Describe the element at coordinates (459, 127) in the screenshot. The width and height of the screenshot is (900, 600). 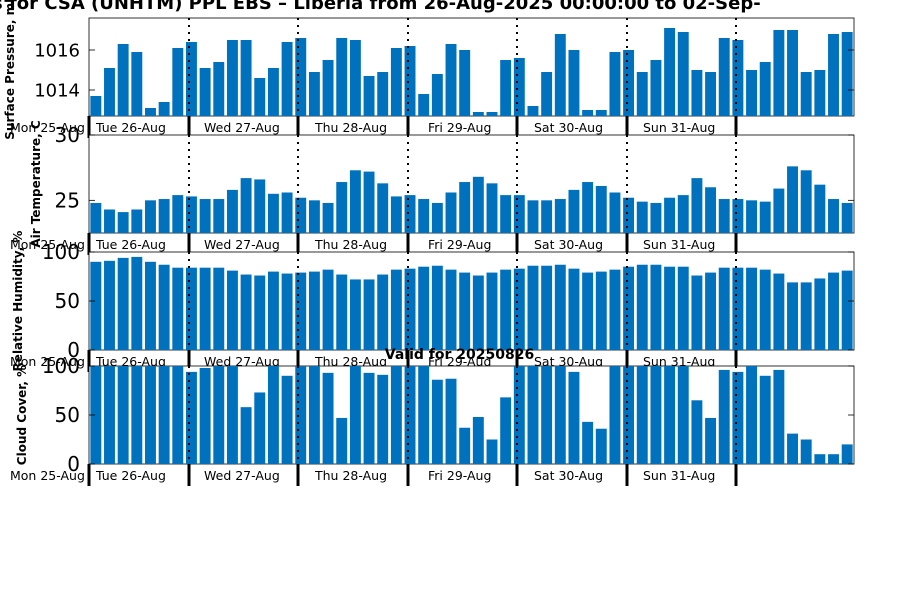
I see `xtick-label: Fri 29-Aug` at that location.